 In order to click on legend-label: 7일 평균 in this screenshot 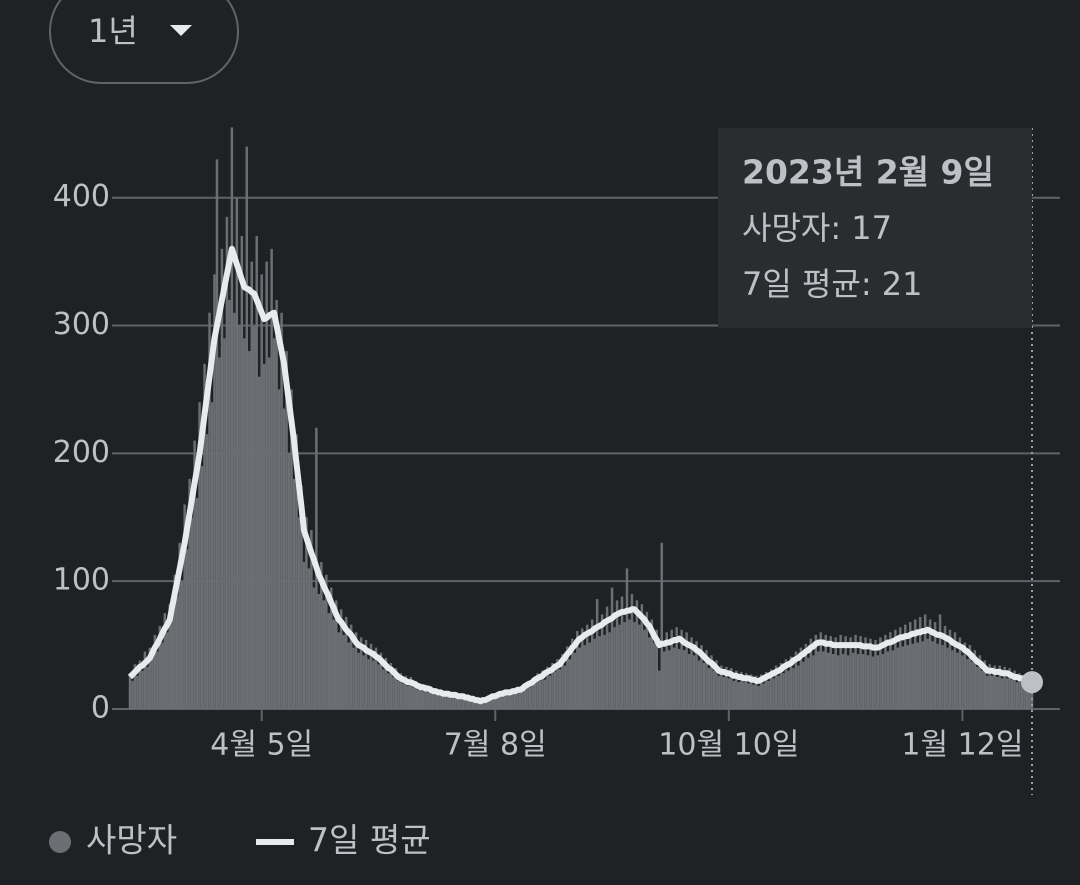, I will do `click(369, 840)`.